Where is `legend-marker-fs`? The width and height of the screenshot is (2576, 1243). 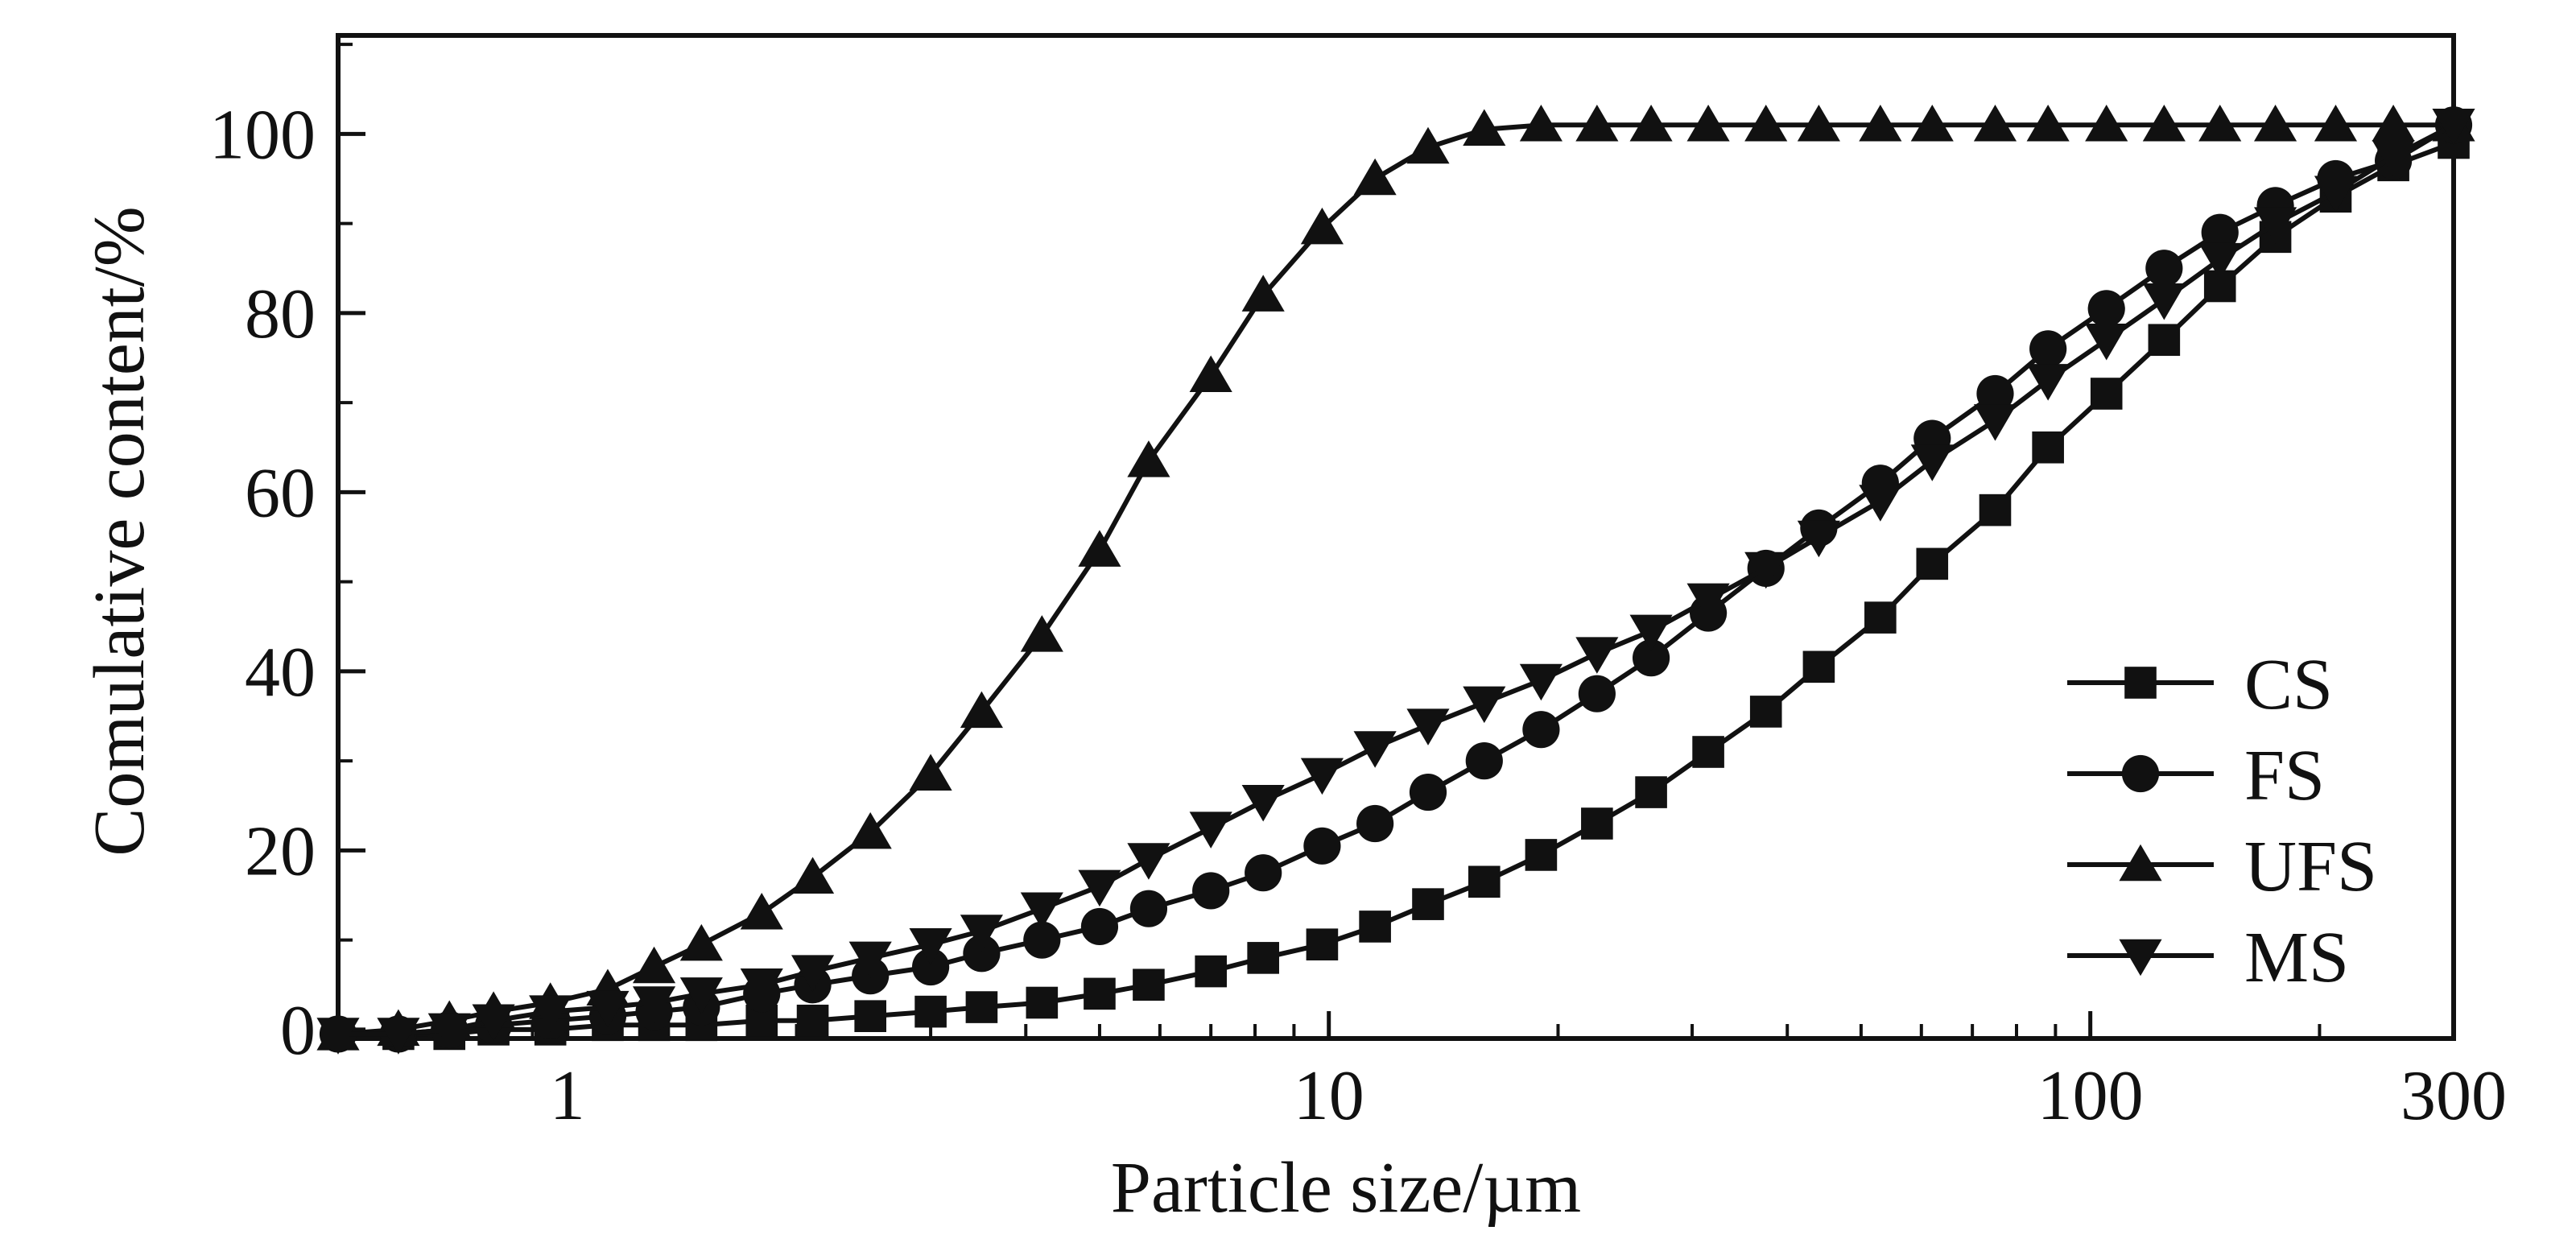 legend-marker-fs is located at coordinates (2140, 773).